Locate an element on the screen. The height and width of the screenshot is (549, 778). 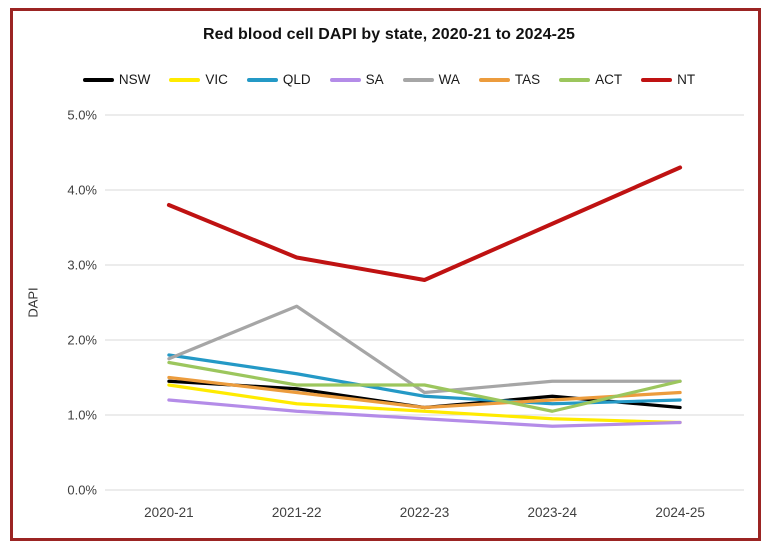
x-tick-label: 2020-21 is located at coordinates (169, 512).